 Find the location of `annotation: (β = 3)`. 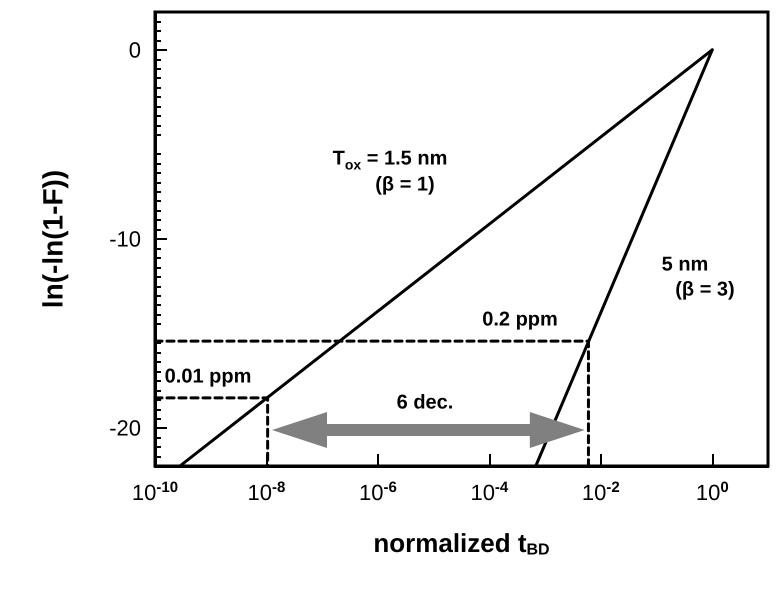

annotation: (β = 3) is located at coordinates (705, 290).